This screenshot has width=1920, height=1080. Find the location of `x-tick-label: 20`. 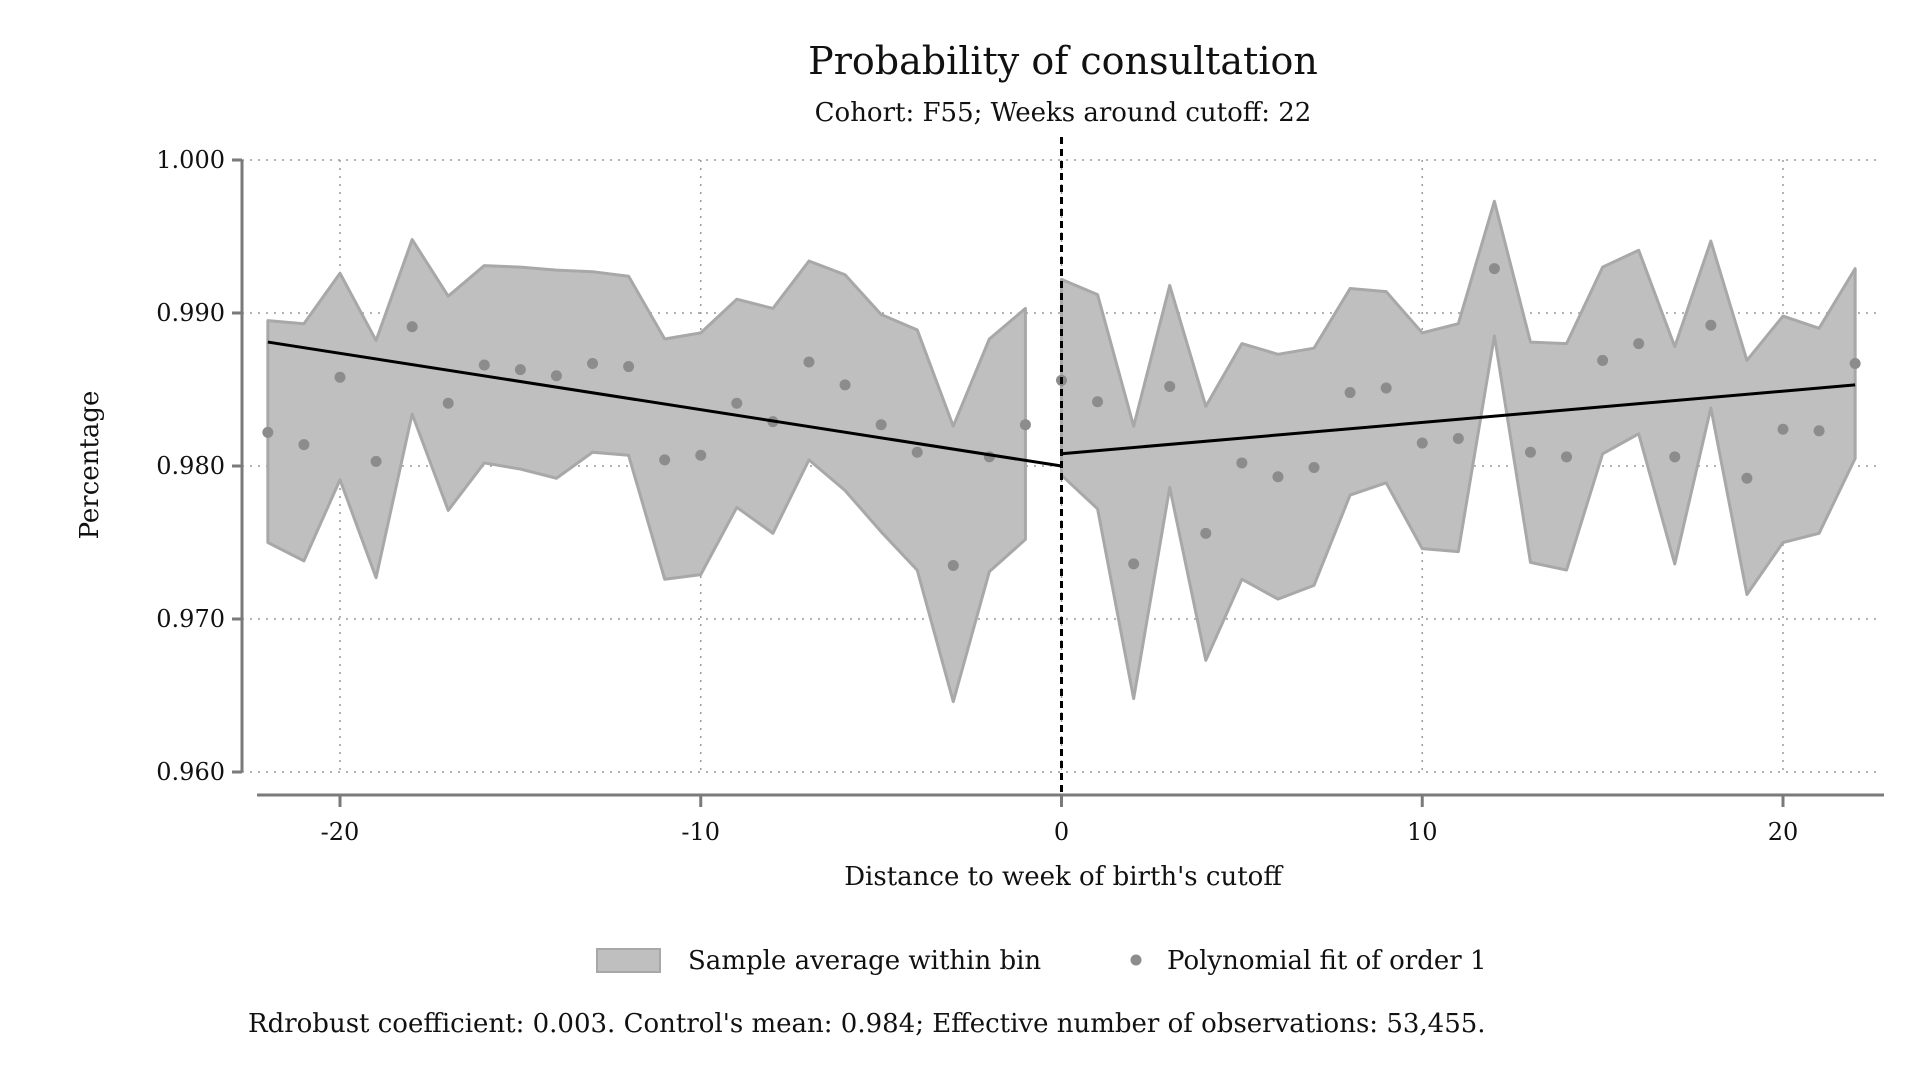

x-tick-label: 20 is located at coordinates (1783, 832).